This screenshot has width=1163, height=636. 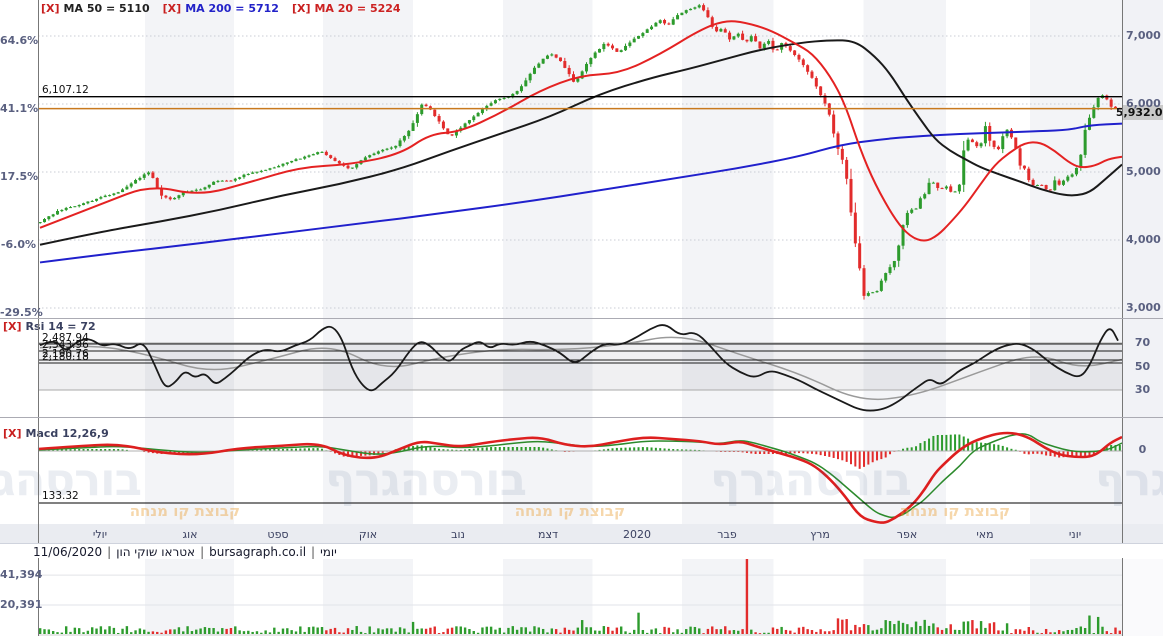 I want to click on status-link: bursagraph.co.il, so click(x=258, y=551).